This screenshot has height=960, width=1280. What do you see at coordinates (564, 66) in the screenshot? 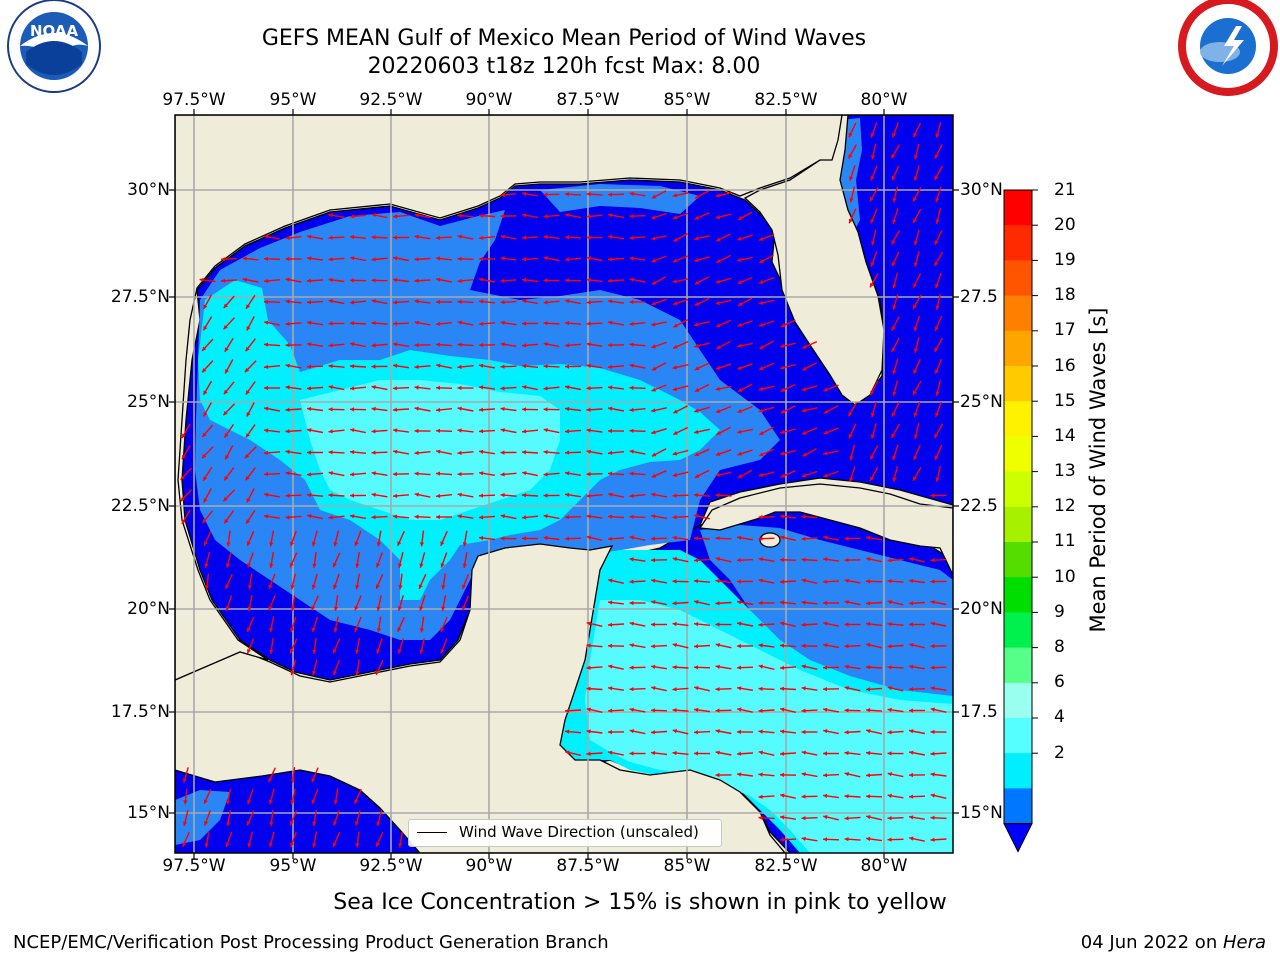
I see `chart-subtitle-forecast: 20220603 t18z 120h fcst Max: 8.00` at bounding box center [564, 66].